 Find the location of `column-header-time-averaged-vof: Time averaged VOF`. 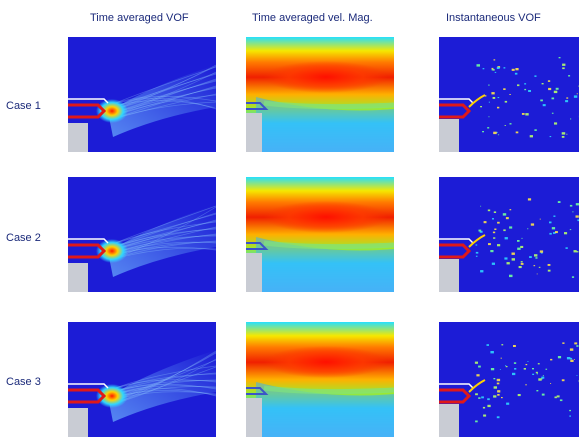

column-header-time-averaged-vof: Time averaged VOF is located at coordinates (139, 18).